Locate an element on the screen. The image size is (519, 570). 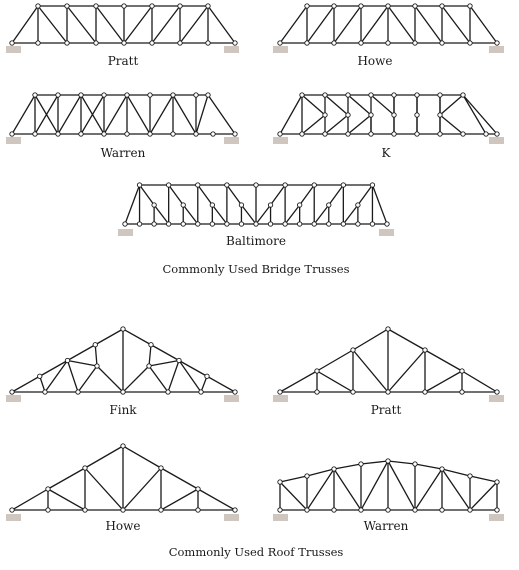
roof-pratt-label: Pratt is located at coordinates (386, 410).